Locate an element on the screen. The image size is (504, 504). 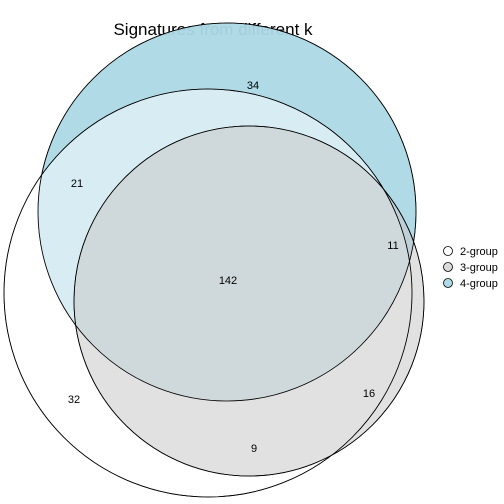
legend-swatch-2-group is located at coordinates (448, 251).